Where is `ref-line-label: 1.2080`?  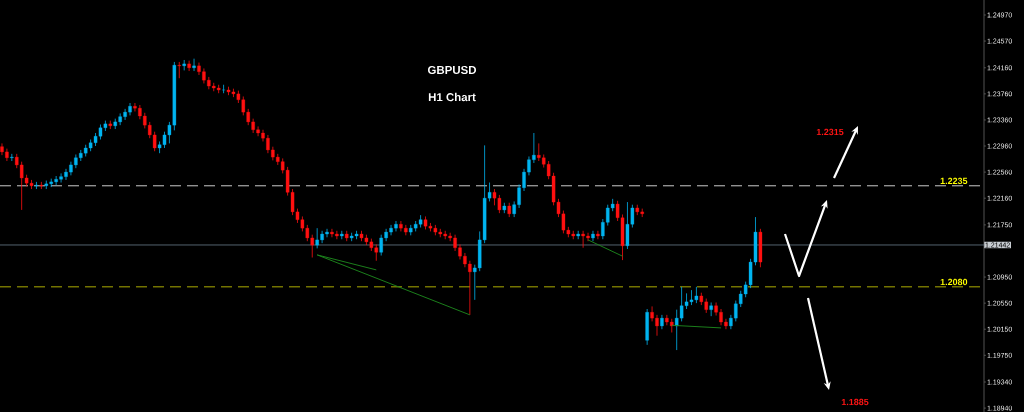
ref-line-label: 1.2080 is located at coordinates (954, 282).